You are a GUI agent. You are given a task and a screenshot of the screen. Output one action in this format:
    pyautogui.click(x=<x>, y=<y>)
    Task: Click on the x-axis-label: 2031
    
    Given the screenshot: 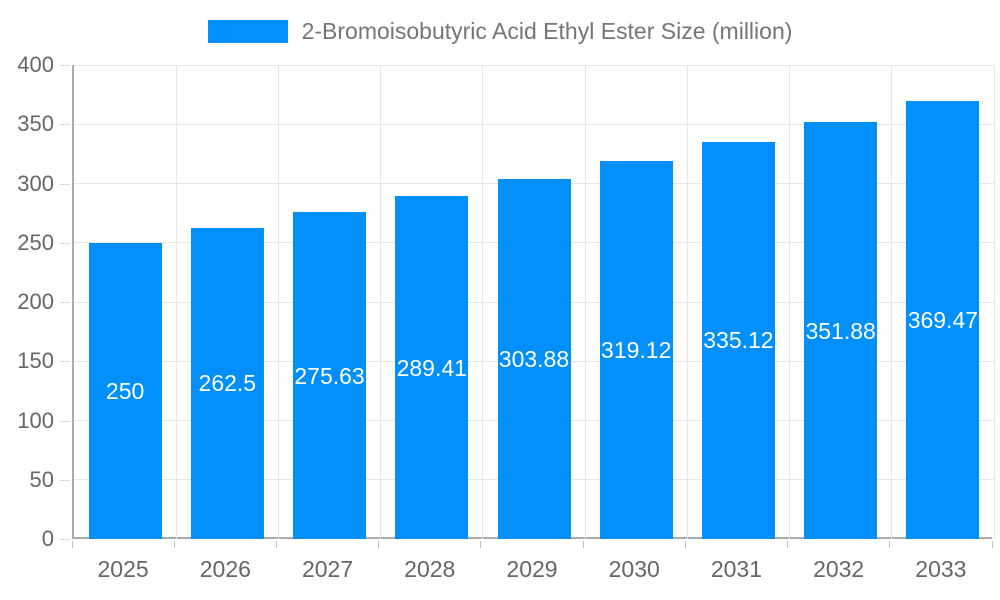 What is the action you would take?
    pyautogui.click(x=736, y=569)
    